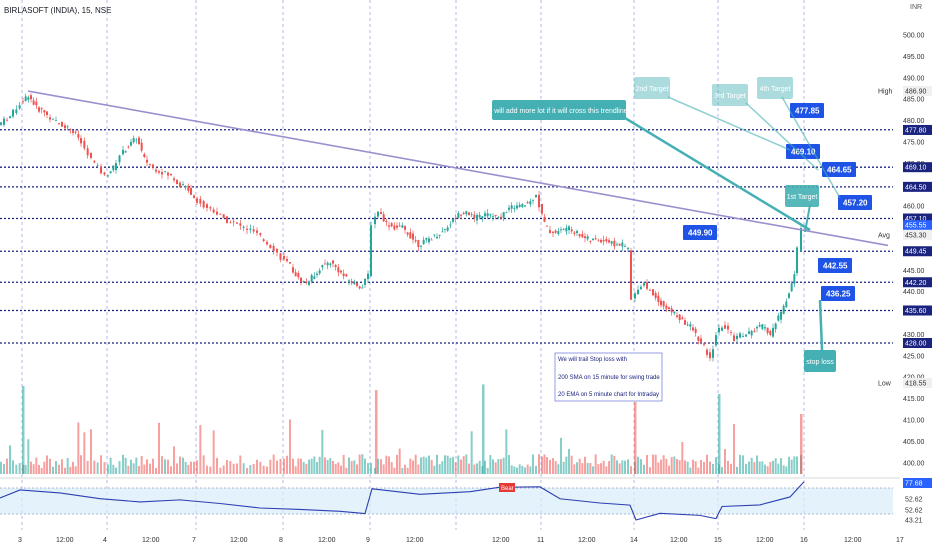 The height and width of the screenshot is (550, 932). What do you see at coordinates (914, 356) in the screenshot?
I see `price-tick: 425.00` at bounding box center [914, 356].